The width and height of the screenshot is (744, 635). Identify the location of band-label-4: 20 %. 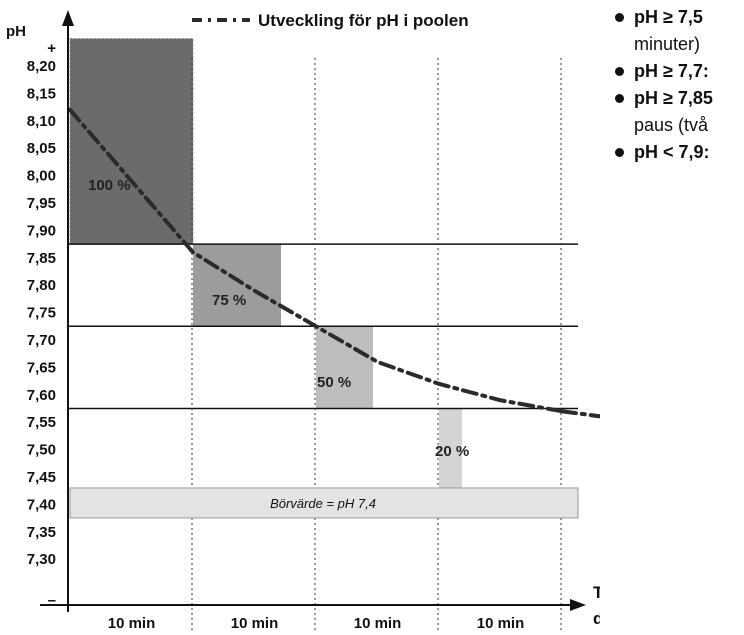
(452, 451).